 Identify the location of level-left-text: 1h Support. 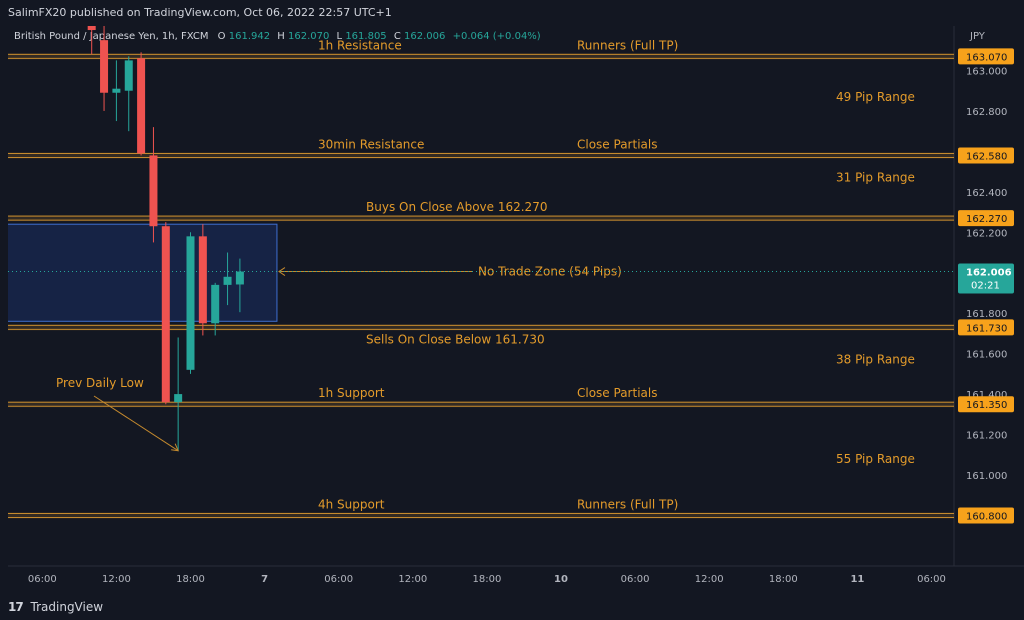
(351, 393).